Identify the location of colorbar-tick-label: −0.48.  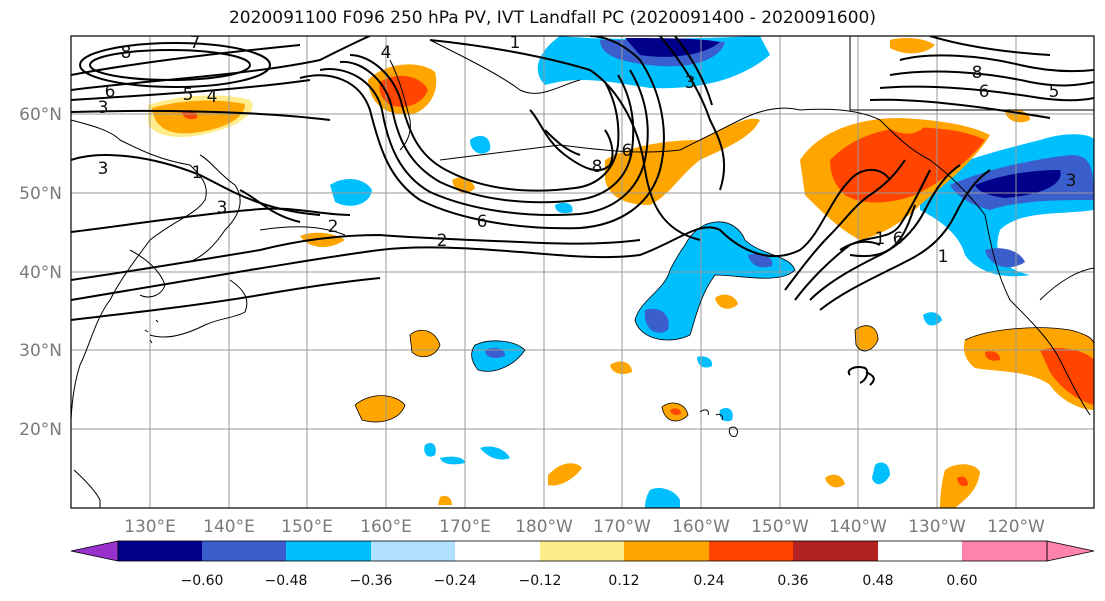
(286, 581).